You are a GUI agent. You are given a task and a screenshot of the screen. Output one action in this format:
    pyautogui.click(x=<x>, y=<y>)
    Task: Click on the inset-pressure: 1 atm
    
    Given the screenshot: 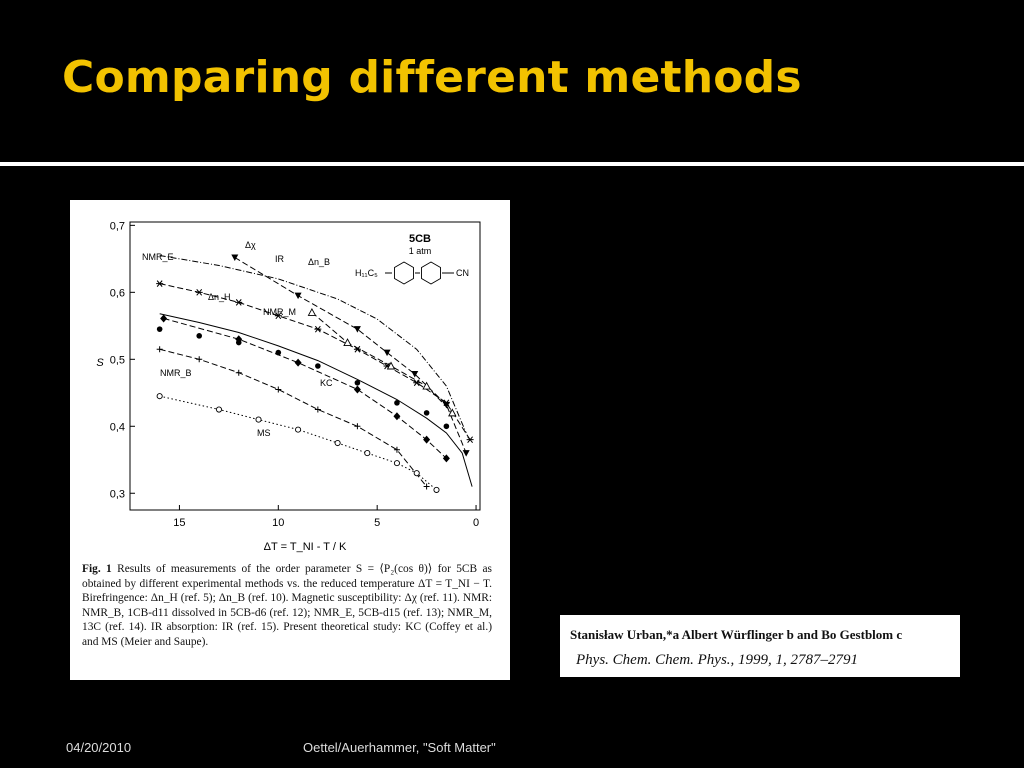 What is the action you would take?
    pyautogui.click(x=420, y=251)
    